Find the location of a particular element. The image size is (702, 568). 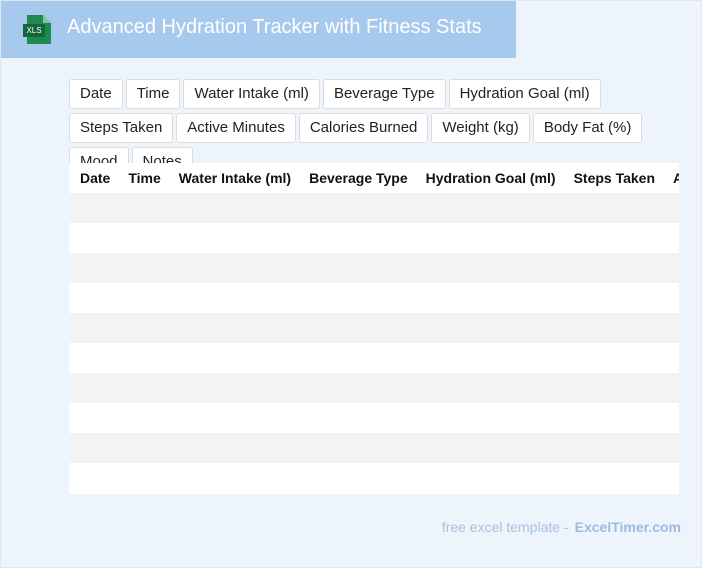

field-chip: Steps Taken is located at coordinates (121, 128).